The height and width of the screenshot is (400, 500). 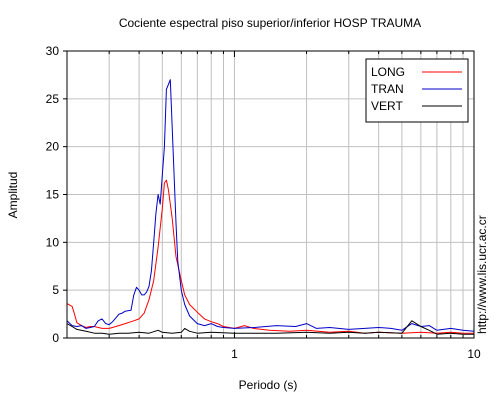 I want to click on legend-items: LONG TRAN VERT, so click(x=416, y=89).